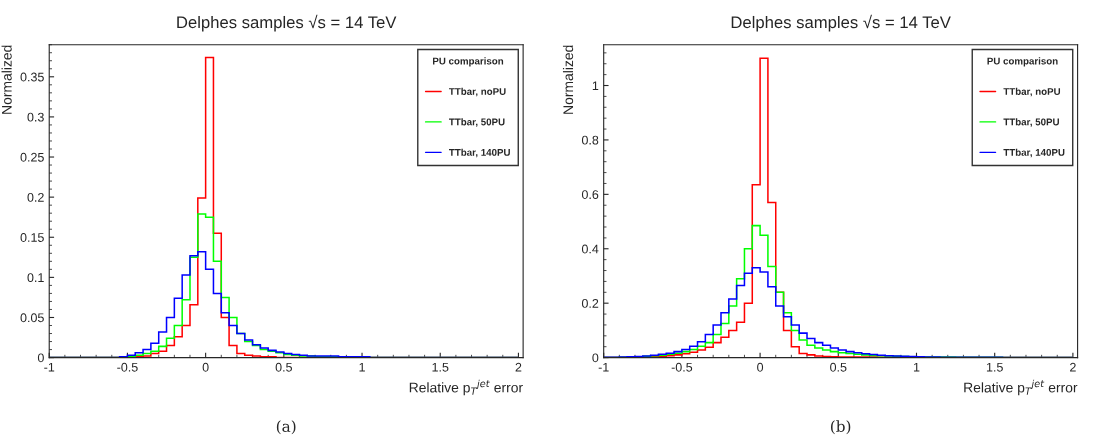  I want to click on text: (a), so click(286, 427).